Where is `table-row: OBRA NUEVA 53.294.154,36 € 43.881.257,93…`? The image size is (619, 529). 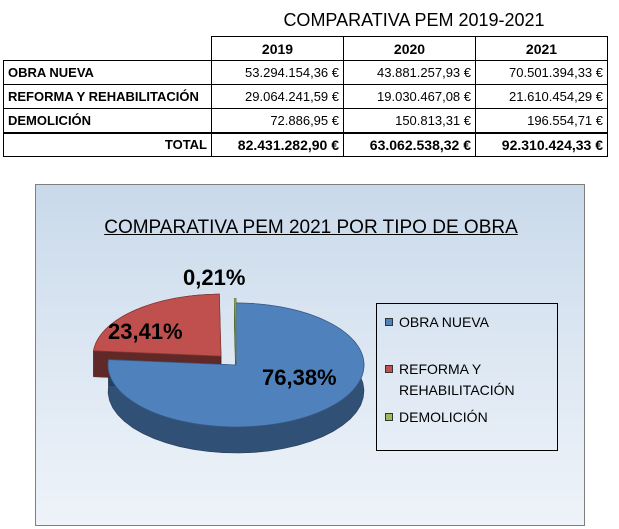 table-row: OBRA NUEVA 53.294.154,36 € 43.881.257,93… is located at coordinates (305, 72).